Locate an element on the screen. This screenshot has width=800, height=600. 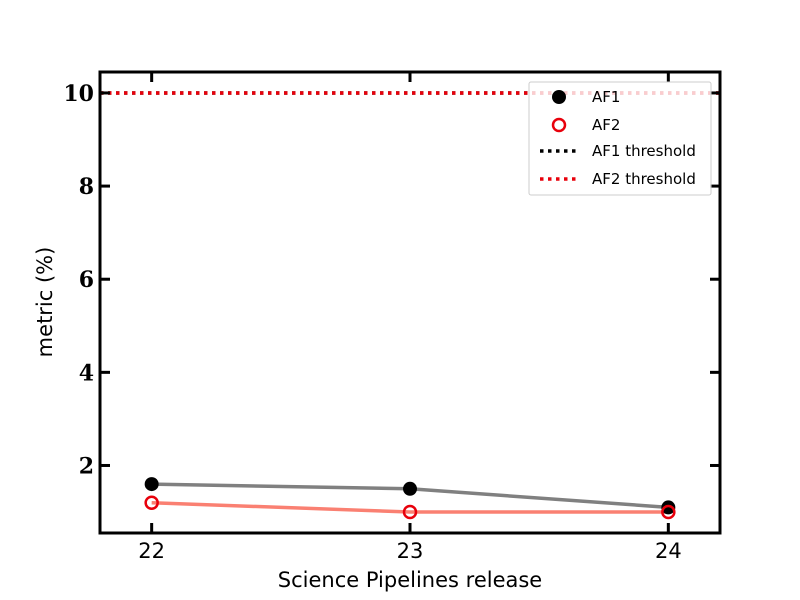
x-tick-label-3: 24 is located at coordinates (668, 551).